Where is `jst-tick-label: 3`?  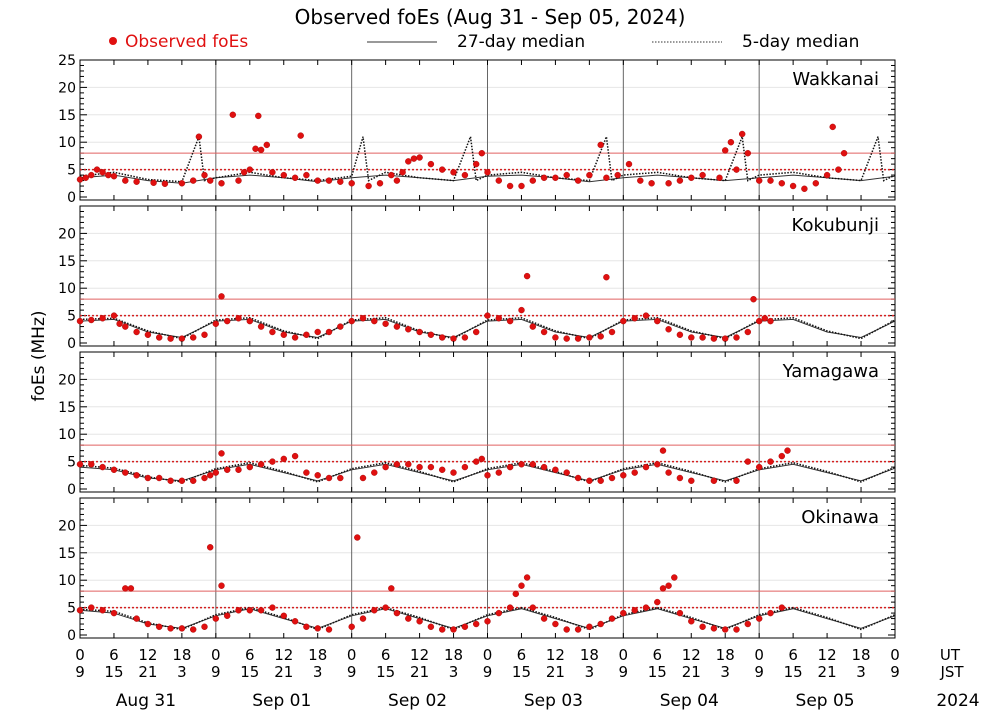
jst-tick-label: 3 is located at coordinates (454, 672).